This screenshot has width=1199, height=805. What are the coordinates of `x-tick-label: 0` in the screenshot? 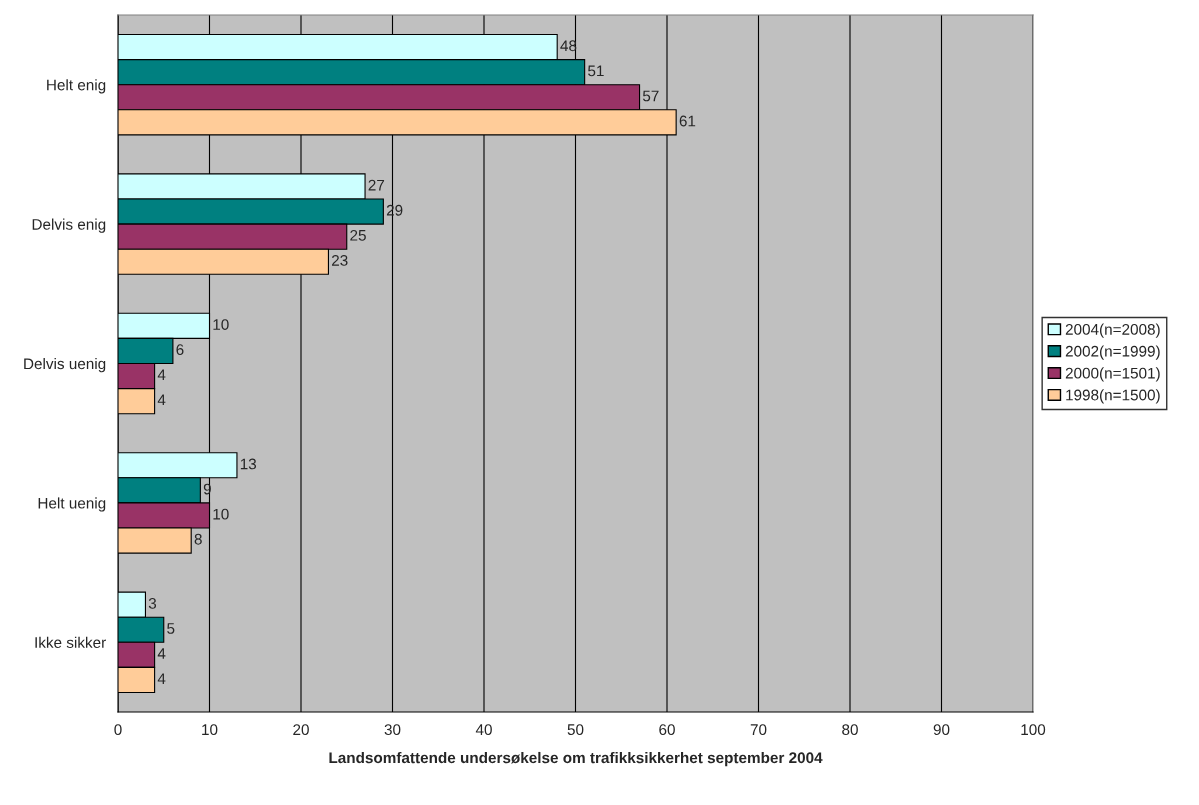 It's located at (118, 730).